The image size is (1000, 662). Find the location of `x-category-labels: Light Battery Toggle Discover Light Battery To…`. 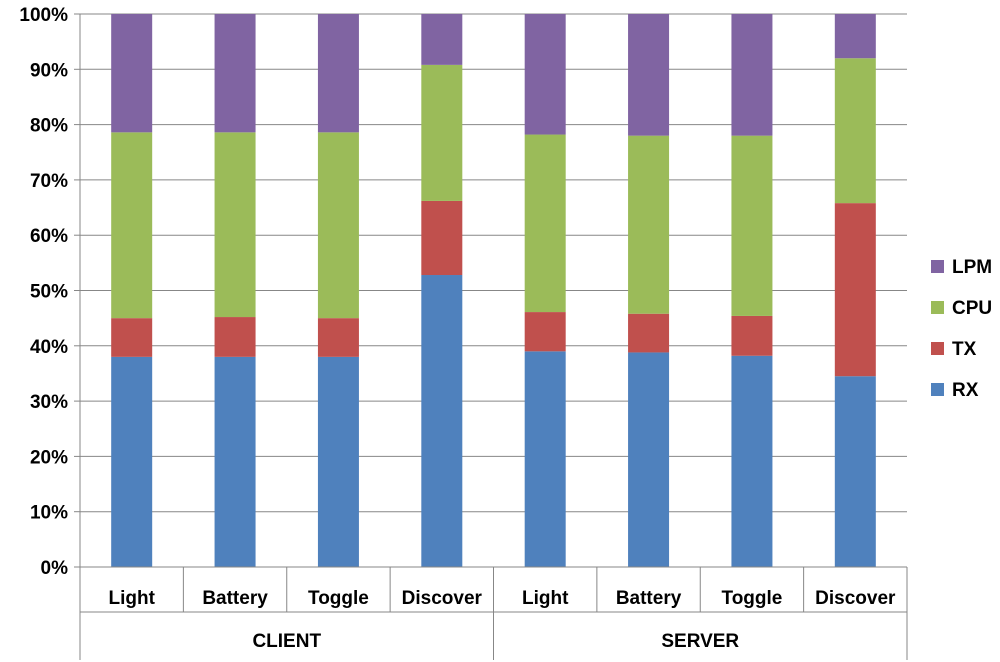

x-category-labels: Light Battery Toggle Discover Light Battery To… is located at coordinates (502, 598).